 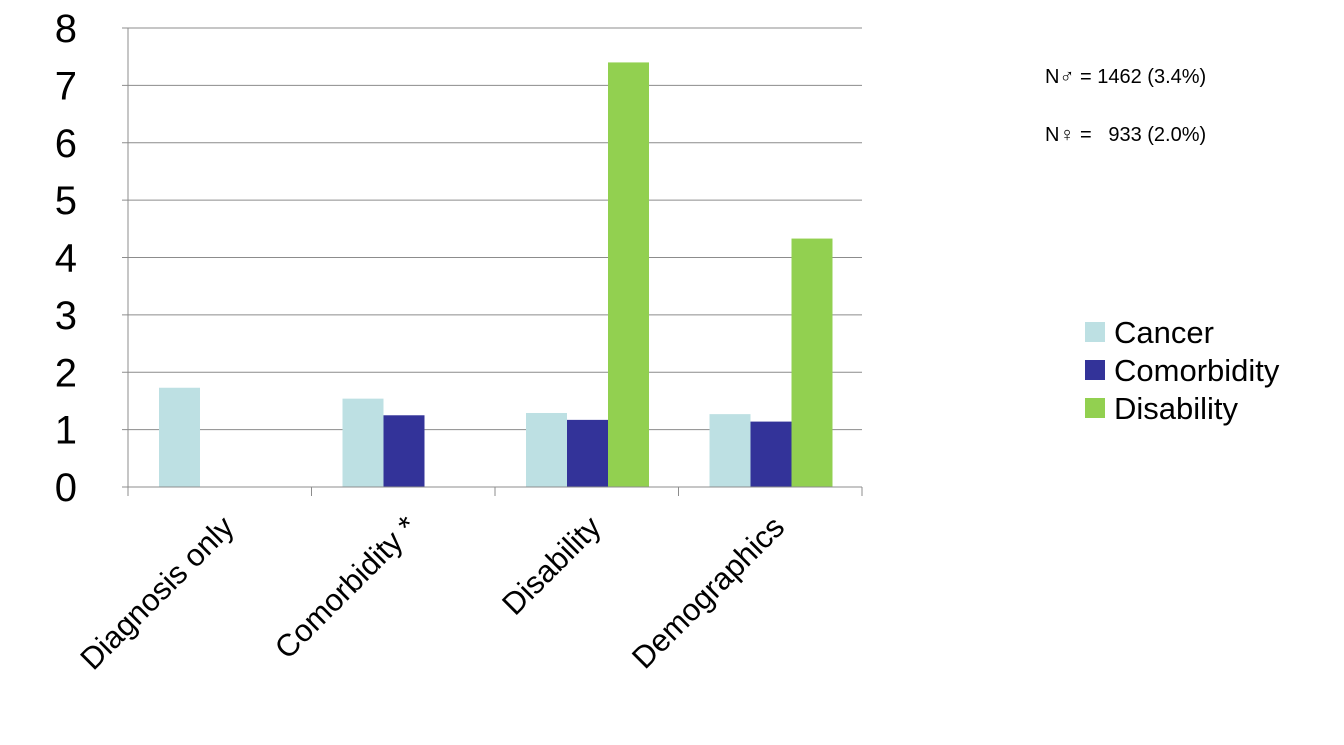 I want to click on annotation-n-female: N♀ = 933 (2.0%), so click(x=1126, y=135).